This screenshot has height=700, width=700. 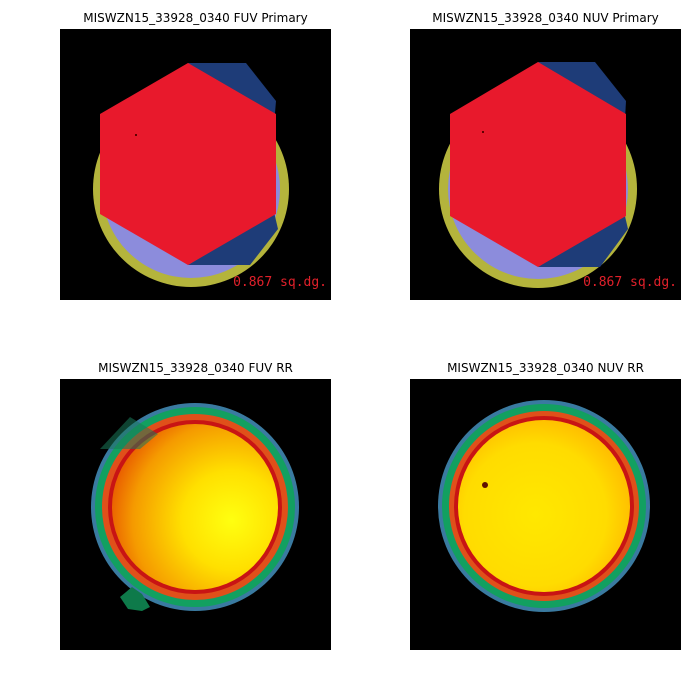 What do you see at coordinates (129, 433) in the screenshot?
I see `upper-left-shadow` at bounding box center [129, 433].